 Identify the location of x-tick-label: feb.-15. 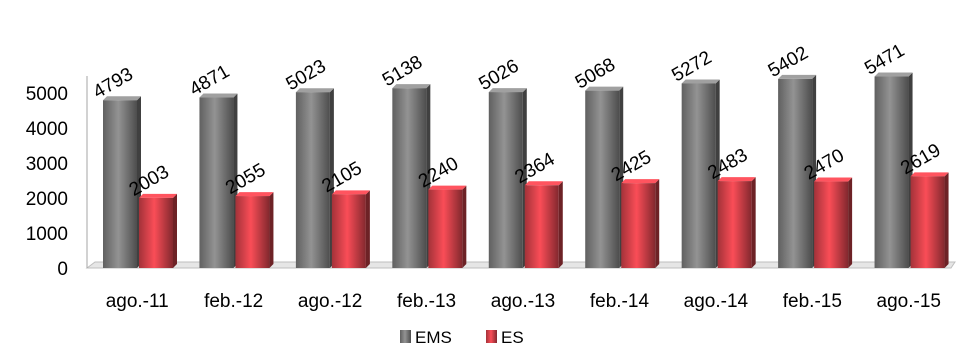
(812, 301).